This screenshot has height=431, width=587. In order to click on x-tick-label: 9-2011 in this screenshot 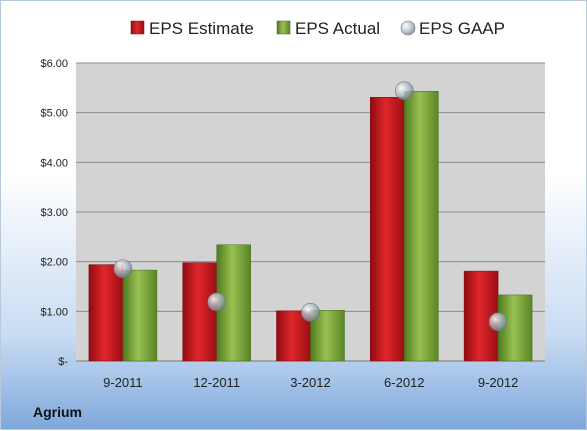, I will do `click(123, 382)`.